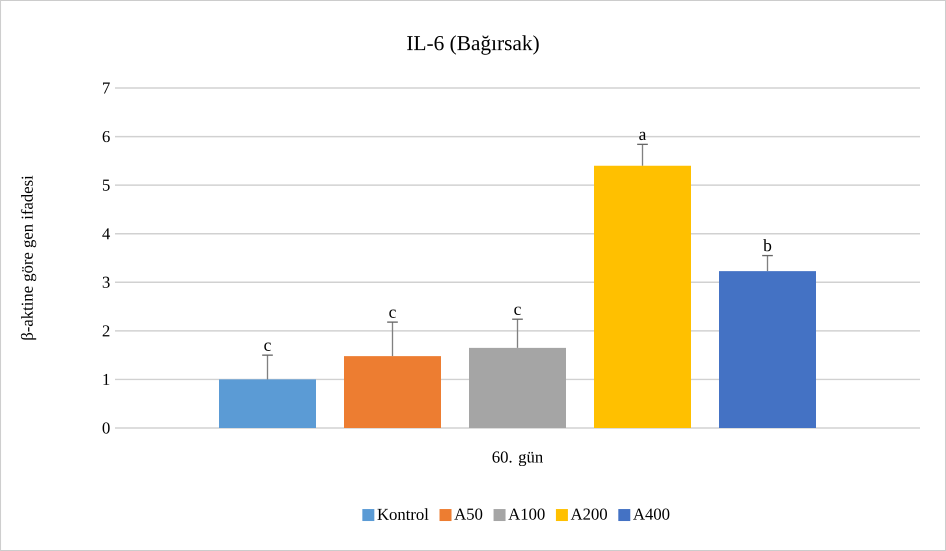  I want to click on legend-label: Kontrol, so click(403, 514).